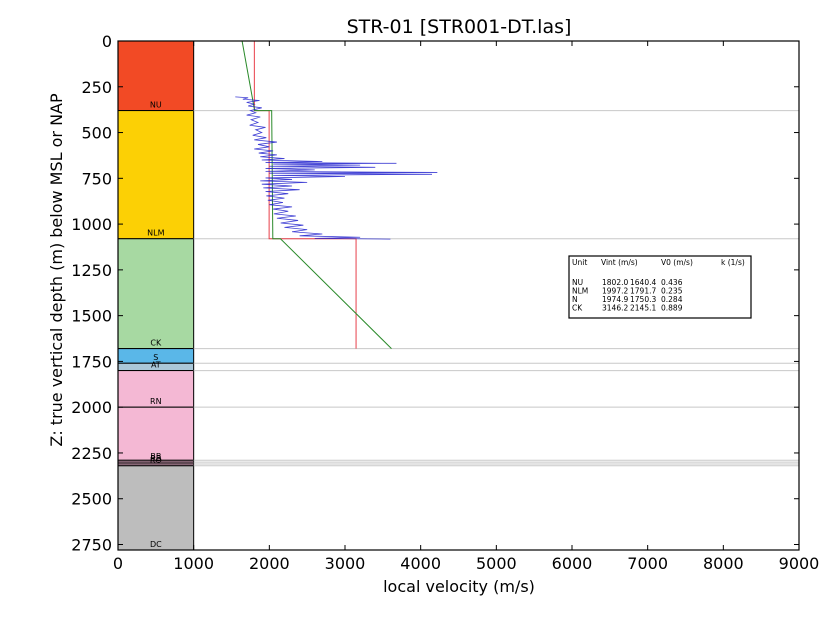  I want to click on strat-unit-nlm, so click(156, 175).